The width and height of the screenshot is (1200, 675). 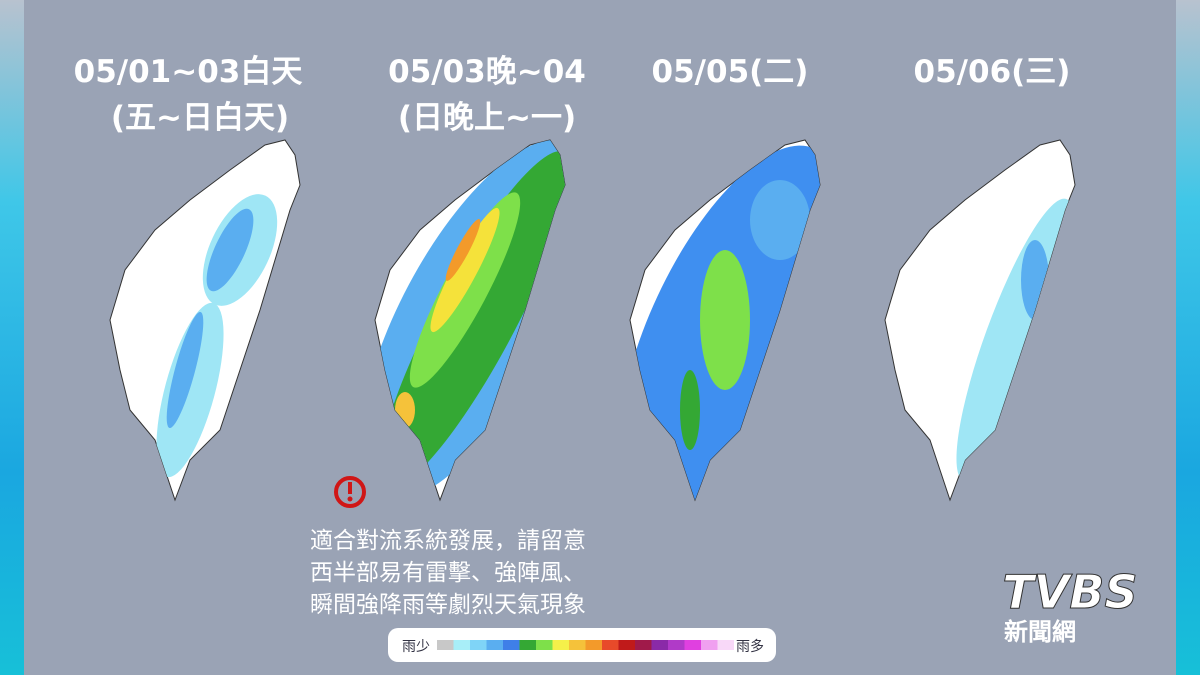 What do you see at coordinates (750, 646) in the screenshot?
I see `legend-high: 雨多` at bounding box center [750, 646].